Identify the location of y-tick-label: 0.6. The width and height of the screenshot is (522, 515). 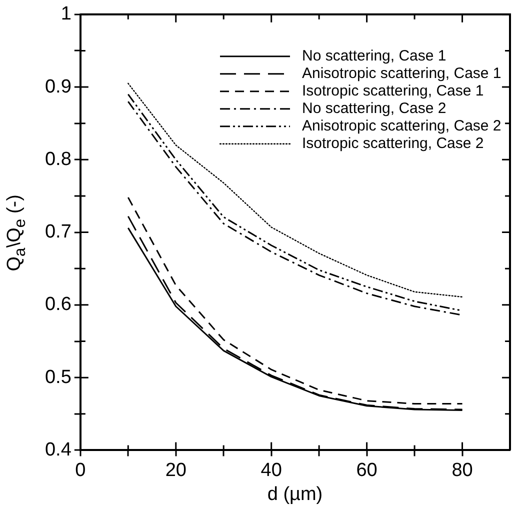
(58, 305).